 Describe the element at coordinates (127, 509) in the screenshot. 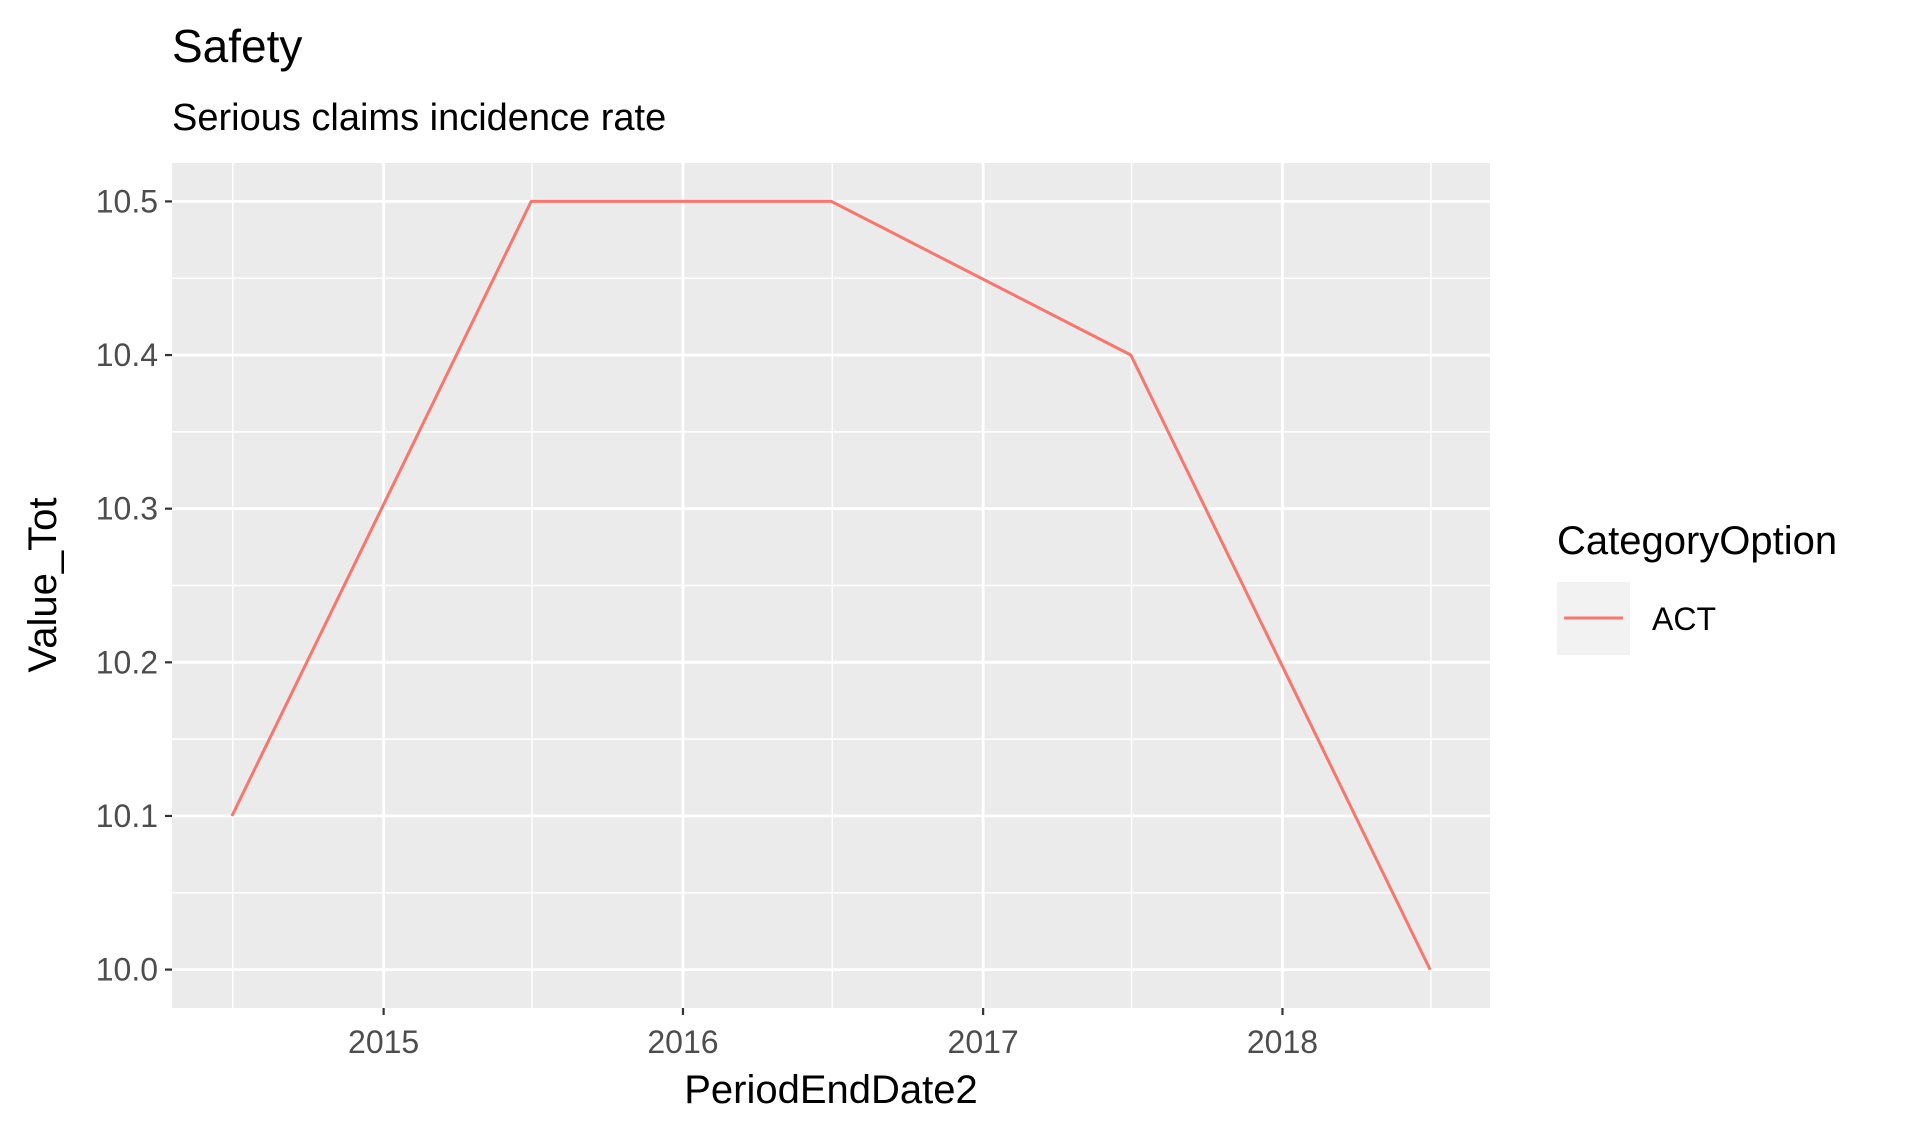

I see `y-tick-label: 10.3` at that location.